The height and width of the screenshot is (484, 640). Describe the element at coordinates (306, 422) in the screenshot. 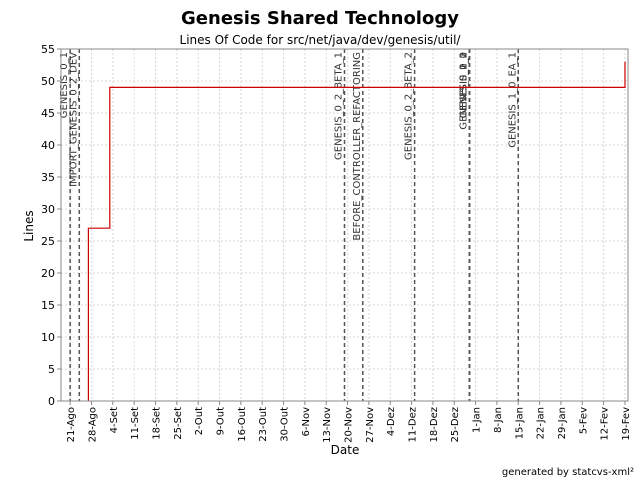

I see `x-tick-label: 6-Nov` at that location.